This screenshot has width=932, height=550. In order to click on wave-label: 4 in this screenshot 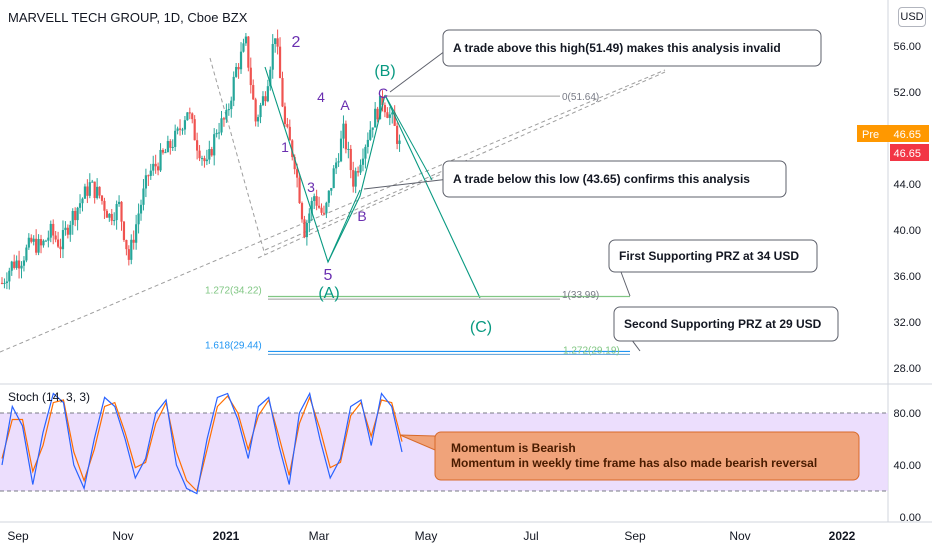, I will do `click(321, 97)`.